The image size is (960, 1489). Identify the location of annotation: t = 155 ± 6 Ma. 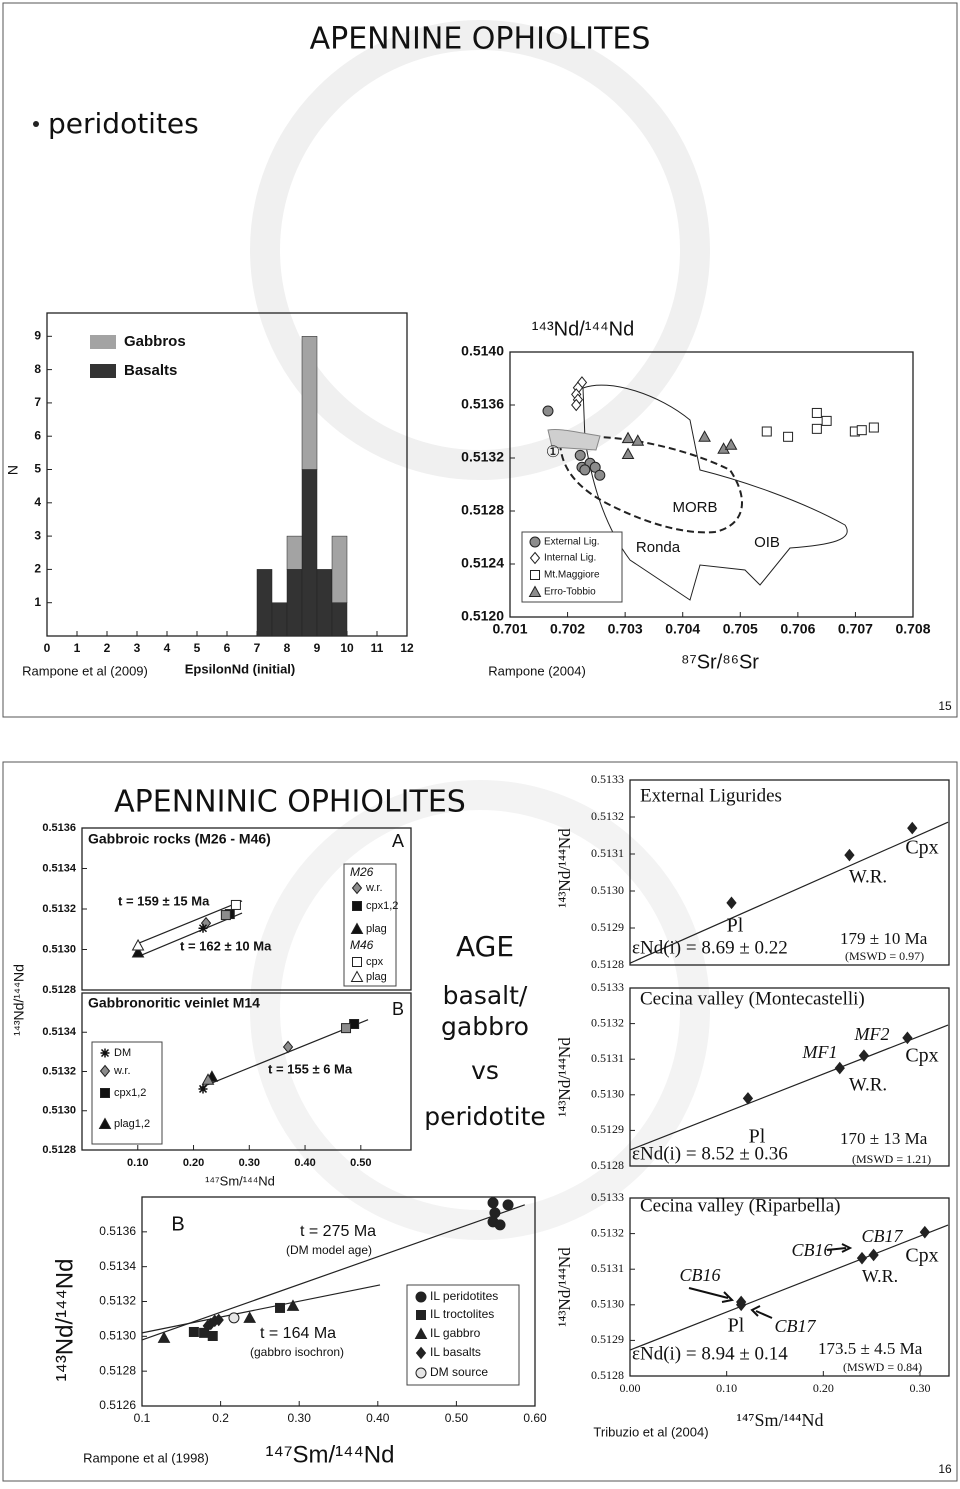
(310, 1068).